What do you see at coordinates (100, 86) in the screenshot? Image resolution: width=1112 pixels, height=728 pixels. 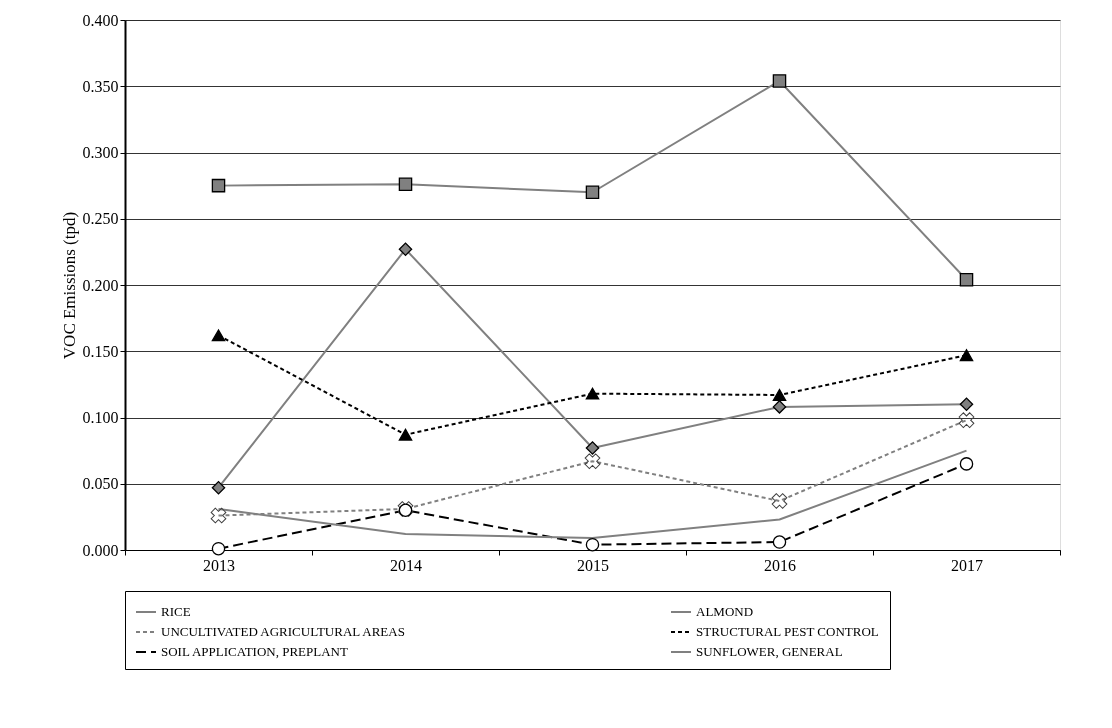 I see `y-tick-label: 0.350` at bounding box center [100, 86].